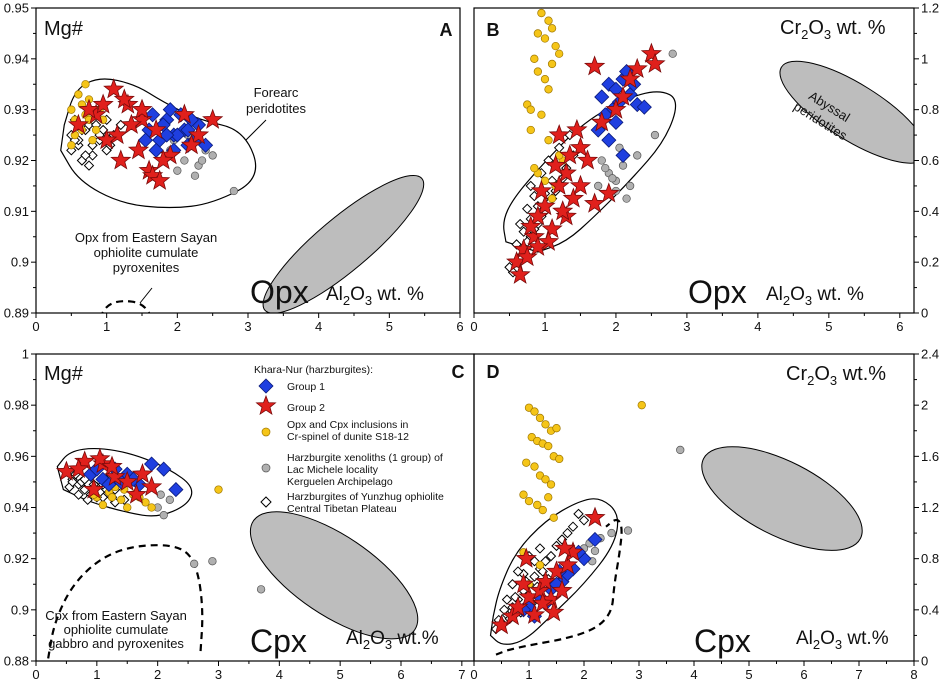 The width and height of the screenshot is (941, 682). Describe the element at coordinates (930, 558) in the screenshot. I see `y-tick-label: 0.8` at that location.